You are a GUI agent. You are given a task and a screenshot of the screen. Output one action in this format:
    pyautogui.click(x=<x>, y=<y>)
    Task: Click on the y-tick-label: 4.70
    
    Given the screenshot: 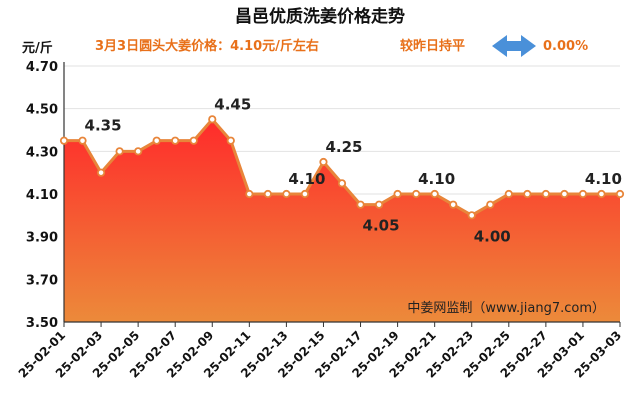 What is the action you would take?
    pyautogui.click(x=42, y=67)
    